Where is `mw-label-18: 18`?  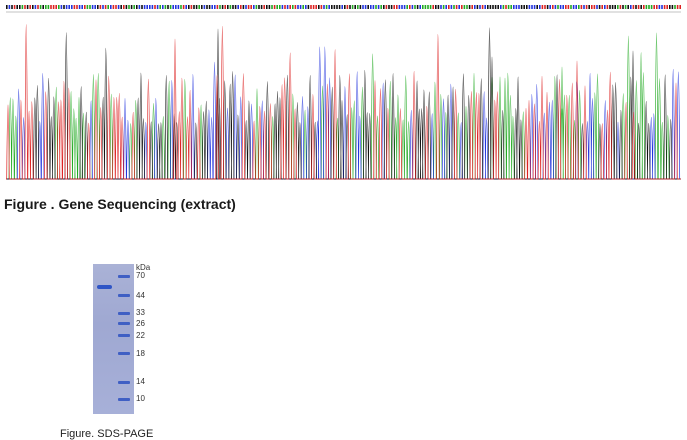
mw-label-18: 18 is located at coordinates (140, 353).